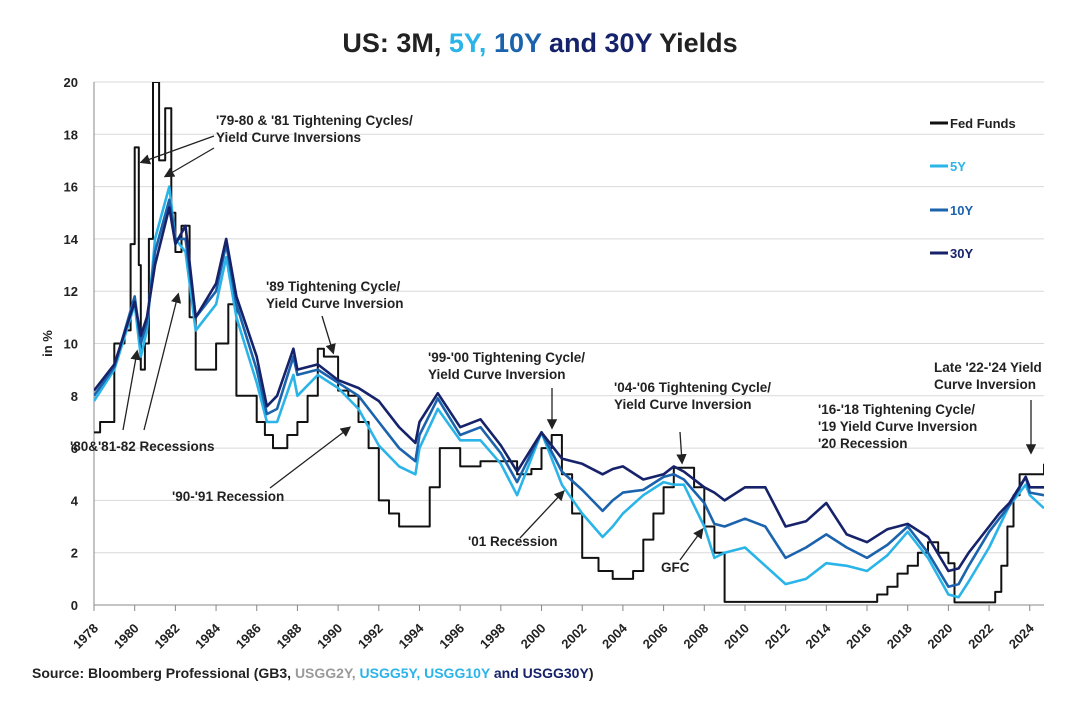 This screenshot has height=703, width=1080. I want to click on legend-label: Fed Funds, so click(983, 123).